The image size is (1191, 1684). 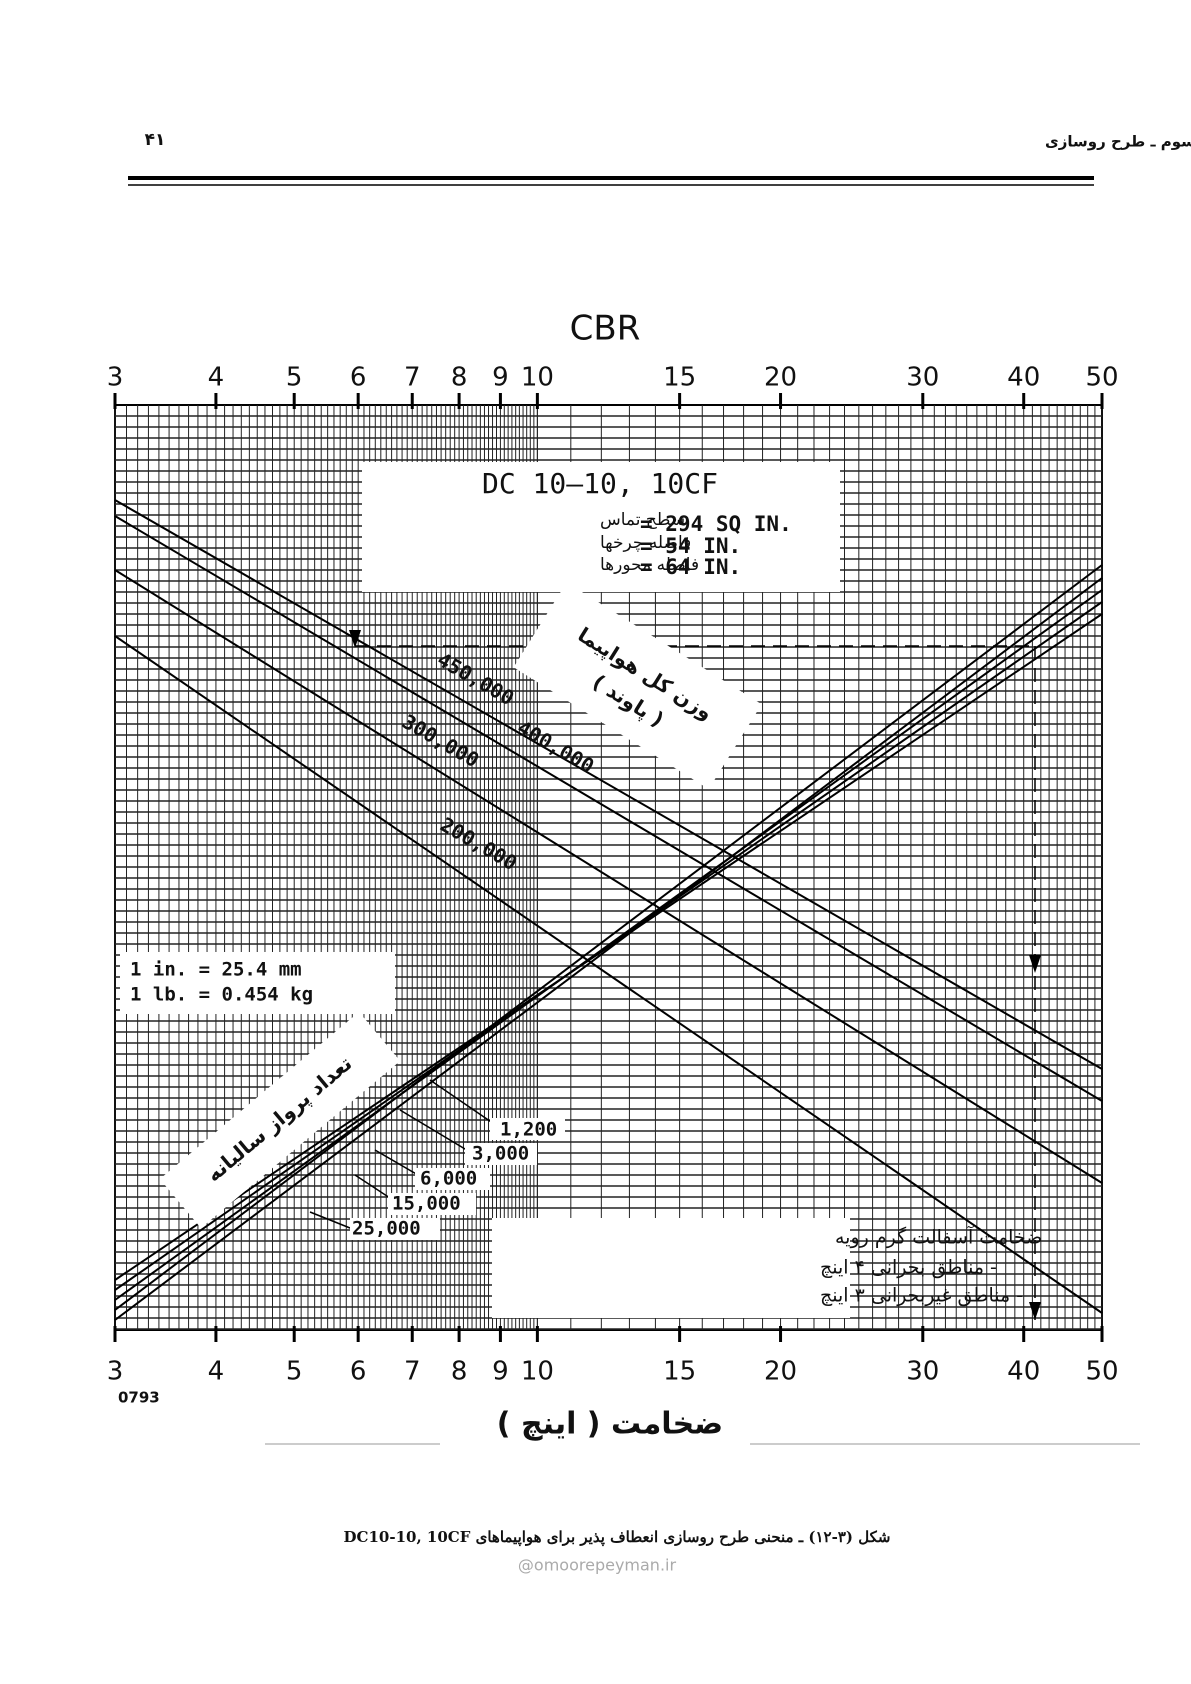 I want to click on departure-curve-label: 3,000, so click(x=500, y=1154).